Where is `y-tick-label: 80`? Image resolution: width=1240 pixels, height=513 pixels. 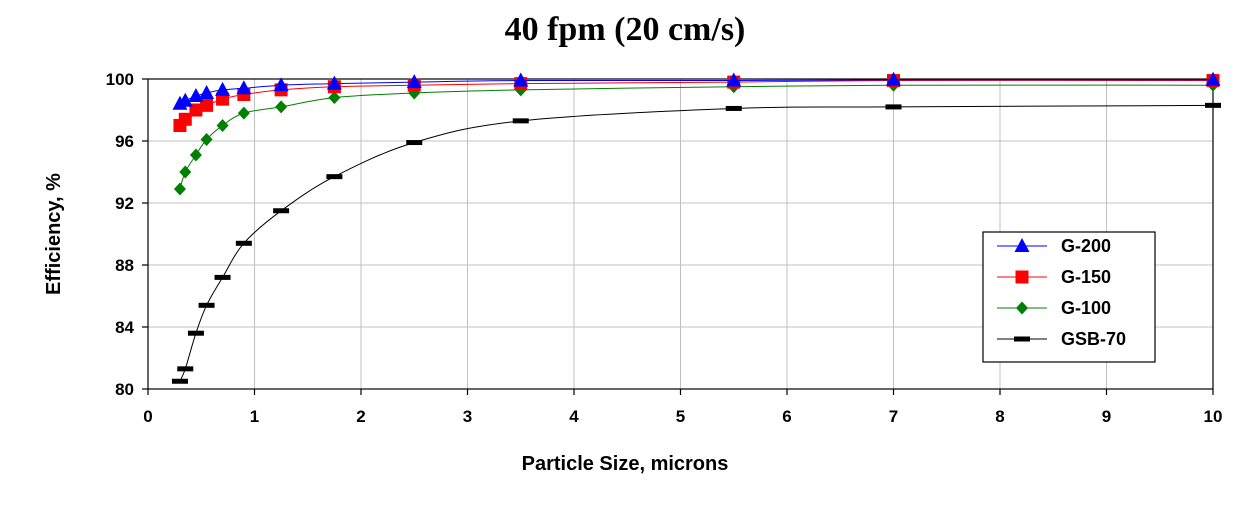 y-tick-label: 80 is located at coordinates (124, 389).